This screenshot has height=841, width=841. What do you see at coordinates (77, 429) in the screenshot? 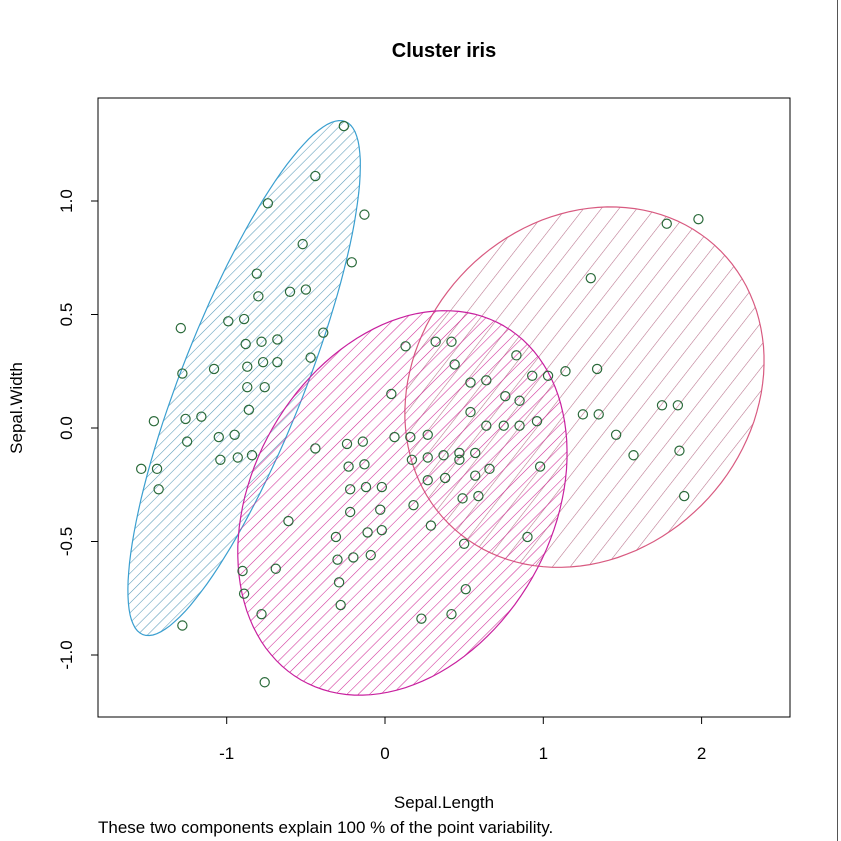
I see `y-axis: -1.0 -0.5 0.0 0.5 1.0` at bounding box center [77, 429].